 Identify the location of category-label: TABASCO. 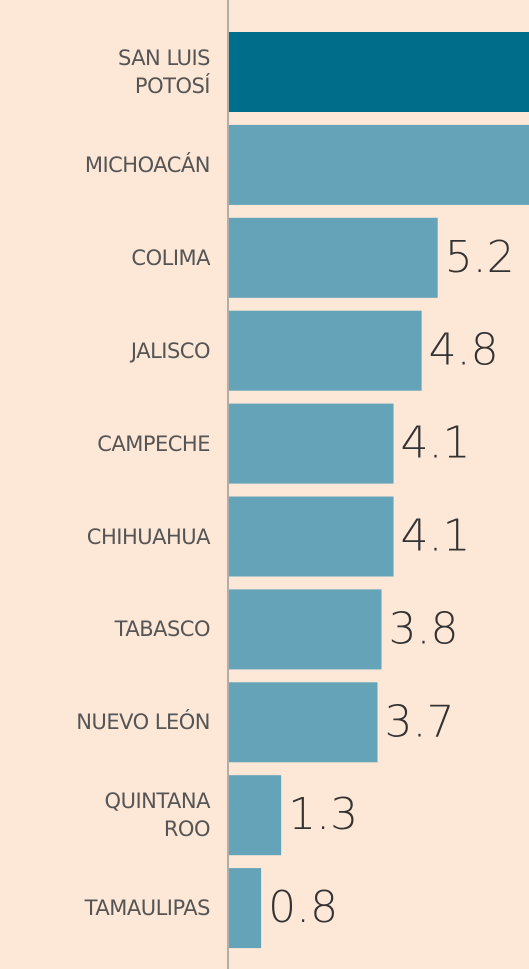
(162, 629).